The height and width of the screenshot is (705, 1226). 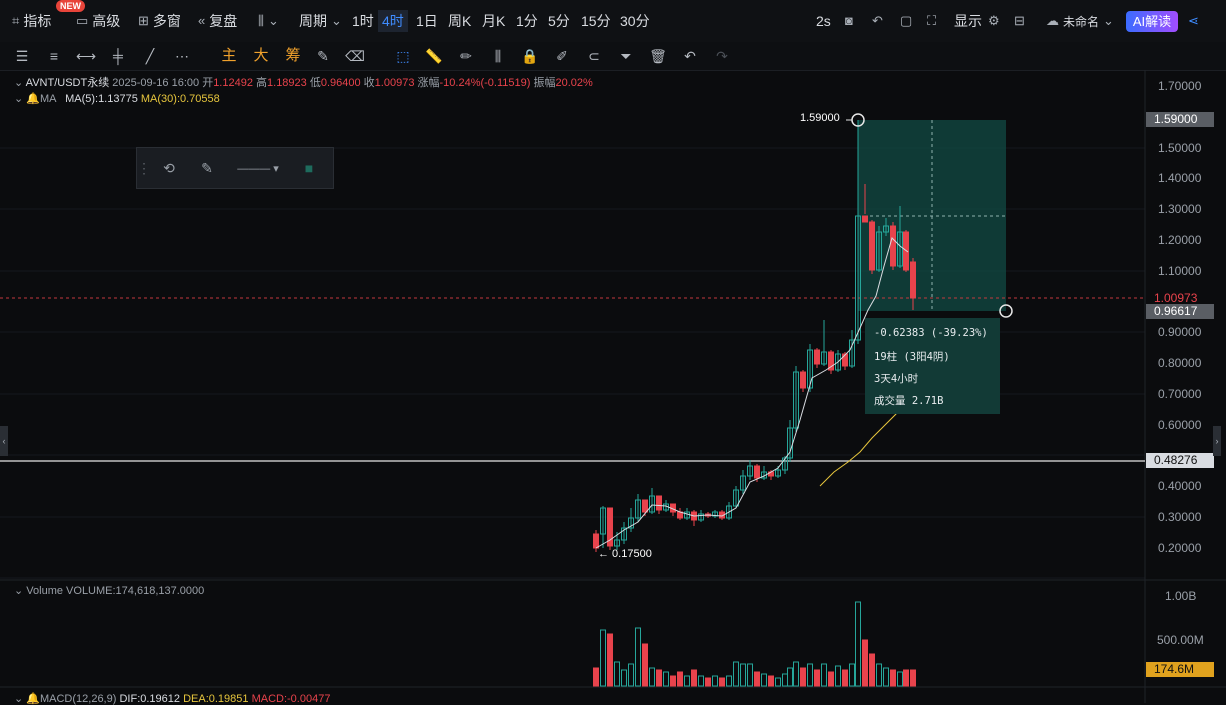 What do you see at coordinates (530, 56) in the screenshot?
I see `lock-icon: 🔒` at bounding box center [530, 56].